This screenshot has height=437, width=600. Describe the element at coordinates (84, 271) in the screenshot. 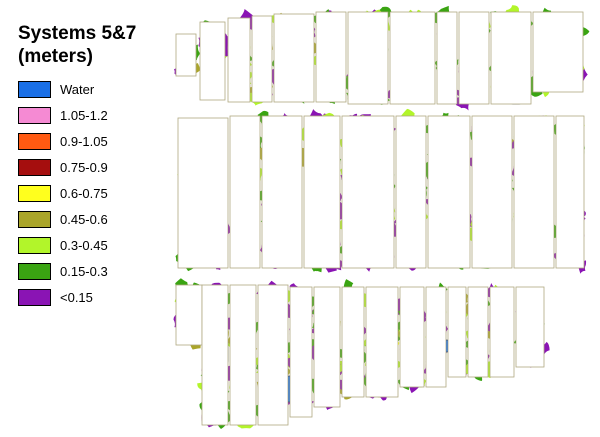

I see `legend-label-0-15-0-3: 0.15-0.3` at that location.